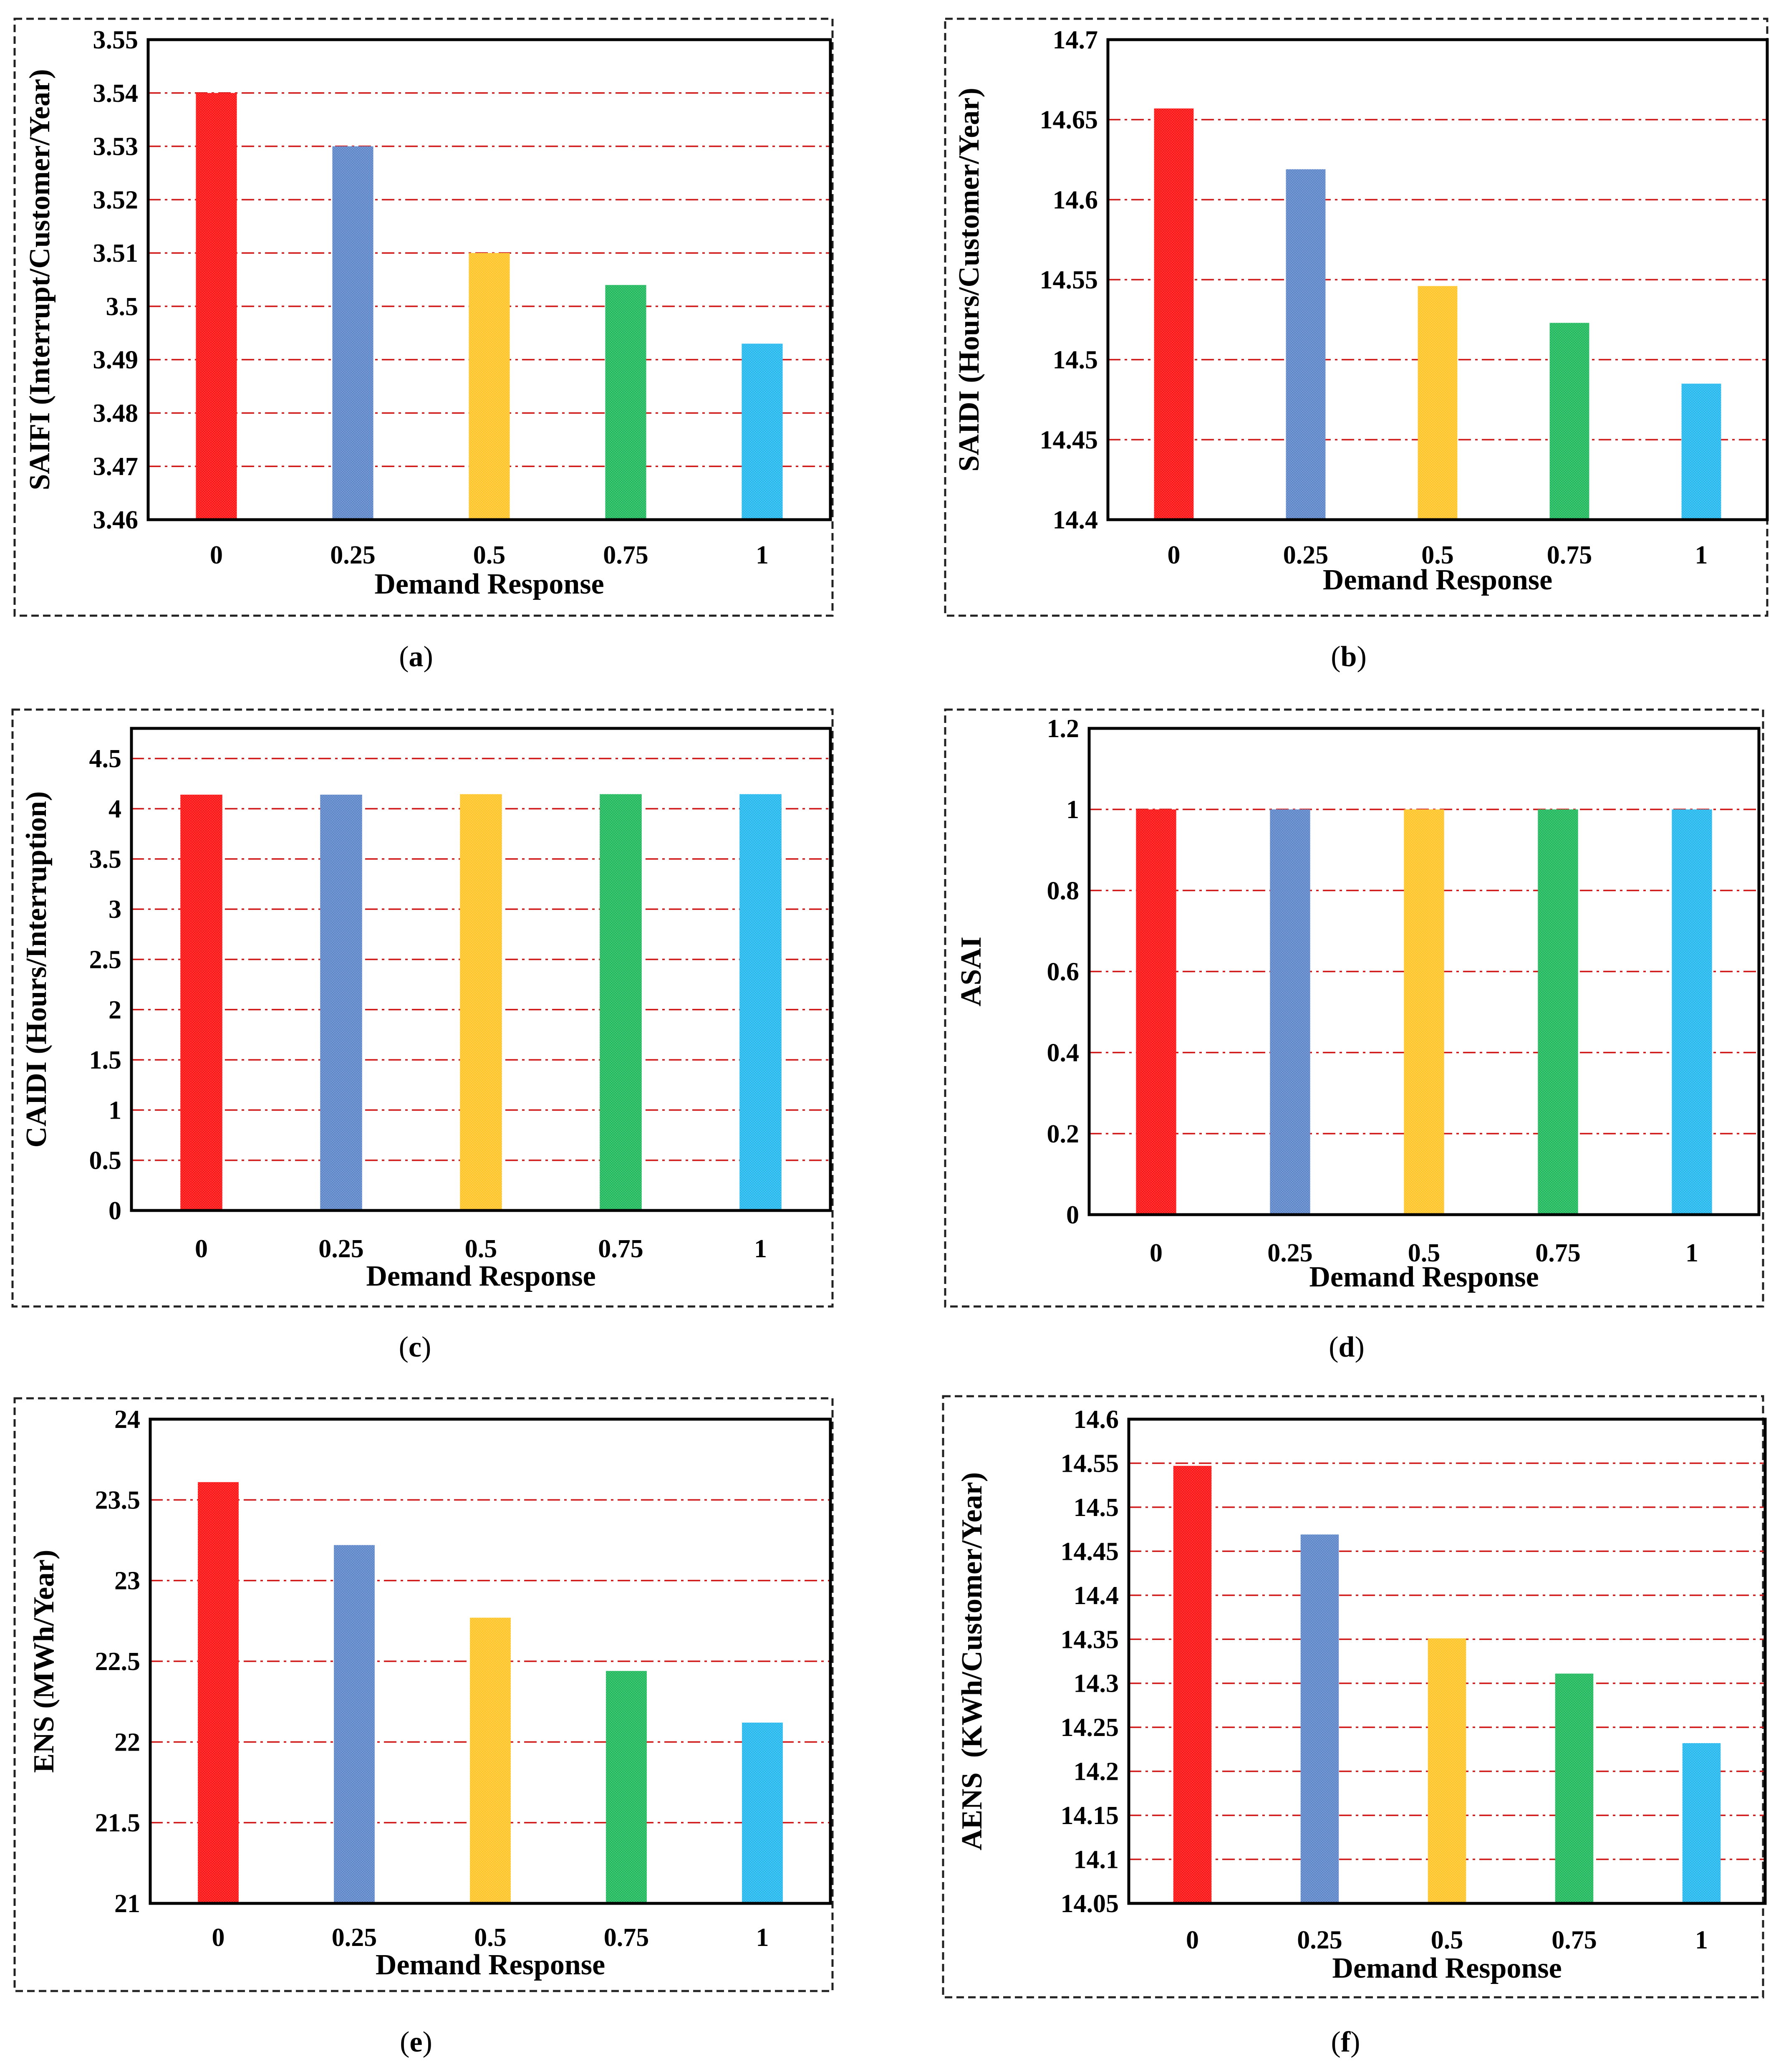 Image resolution: width=1771 pixels, height=2072 pixels. Describe the element at coordinates (118, 1661) in the screenshot. I see `y-tick-label: 22.5` at that location.